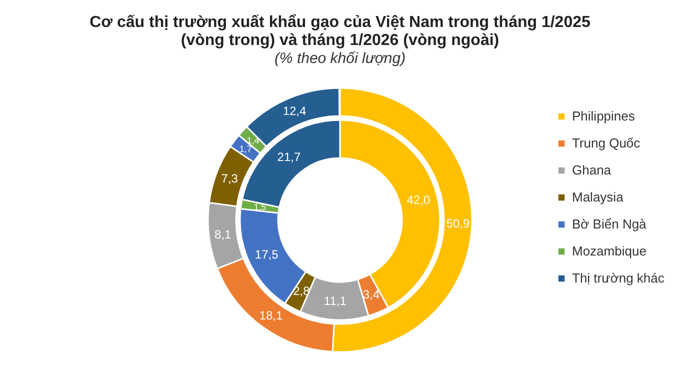  What do you see at coordinates (340, 22) in the screenshot?
I see `text: Cơ cấu thị trường xuất khẩu gạo của Việt Nam trong tháng 1/2025` at bounding box center [340, 22].